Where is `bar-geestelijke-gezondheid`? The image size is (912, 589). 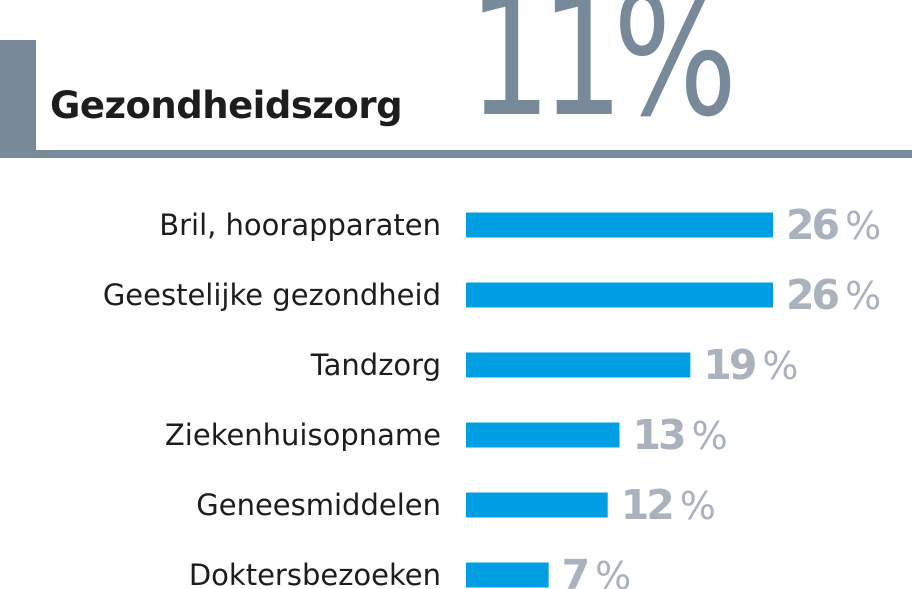 bar-geestelijke-gezondheid is located at coordinates (619, 295).